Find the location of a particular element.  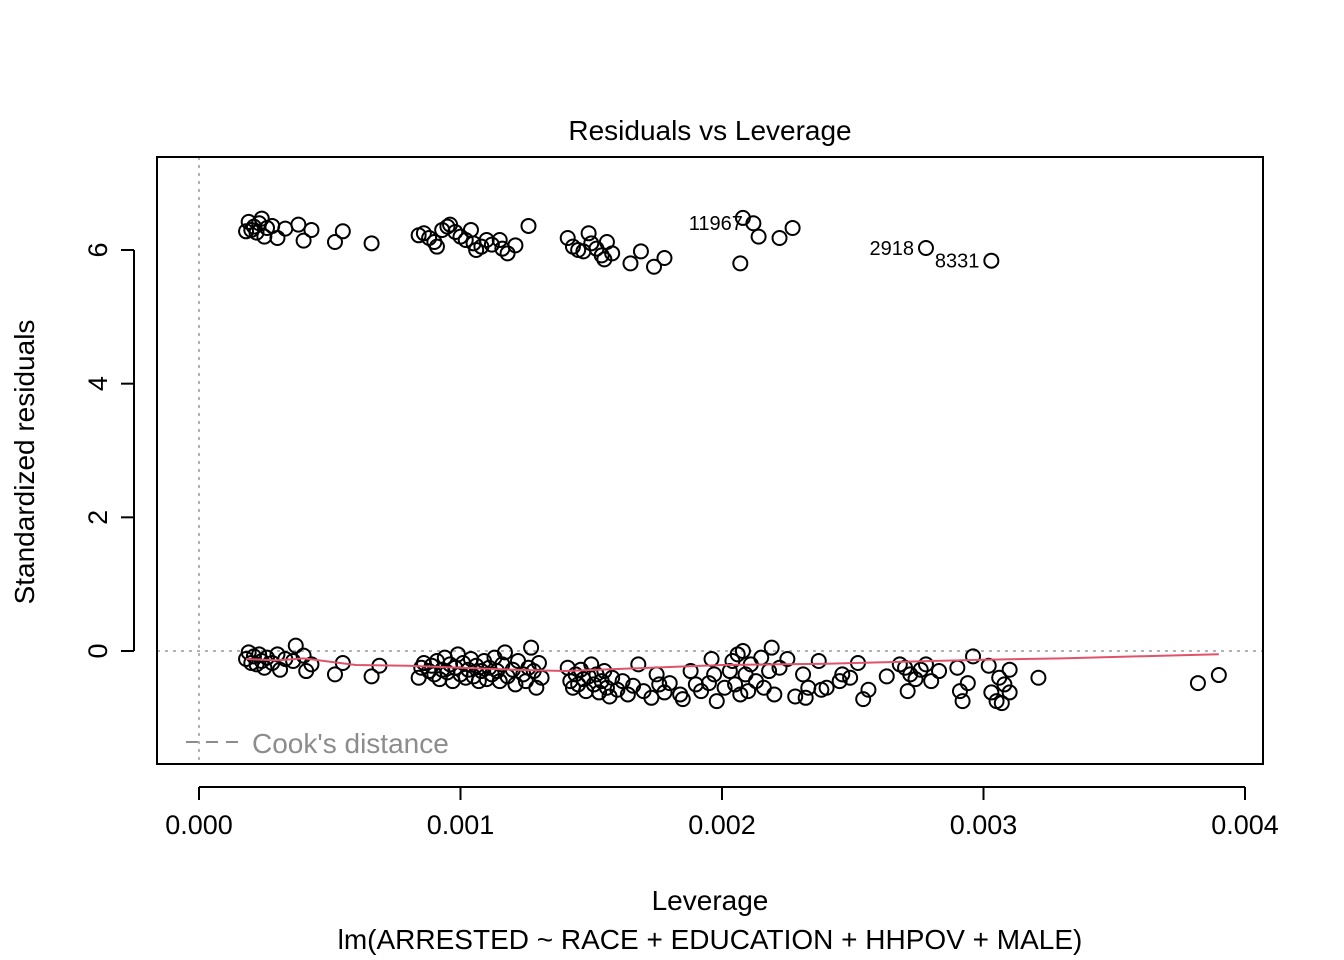

legend: Cook's distance is located at coordinates (317, 743).